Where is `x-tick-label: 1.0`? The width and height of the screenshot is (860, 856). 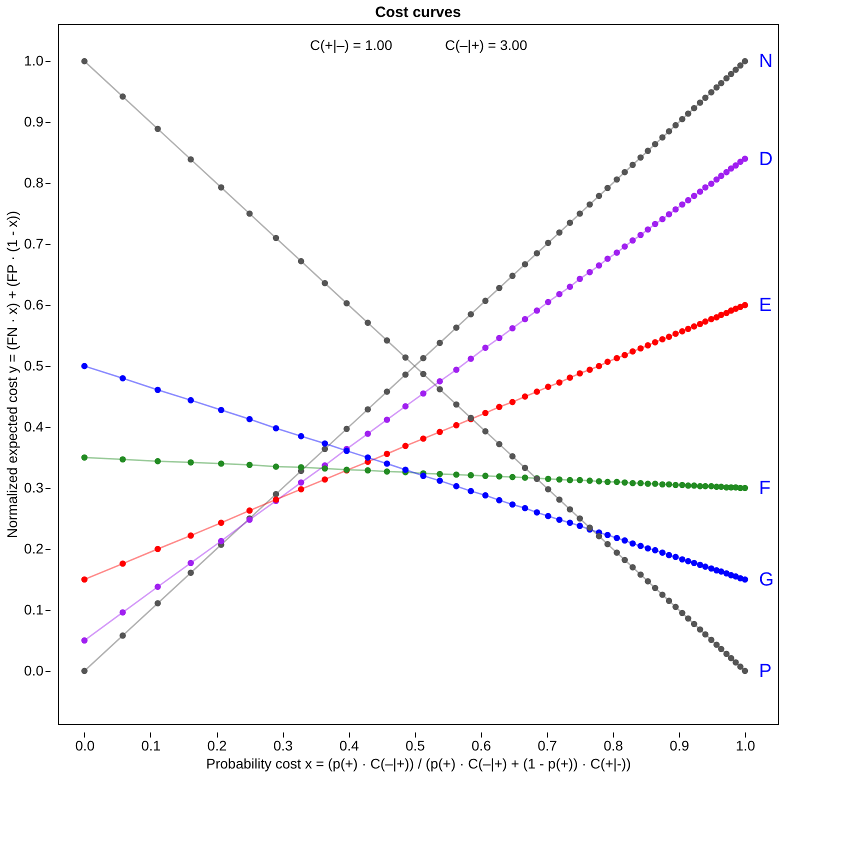
x-tick-label: 1.0 is located at coordinates (746, 746).